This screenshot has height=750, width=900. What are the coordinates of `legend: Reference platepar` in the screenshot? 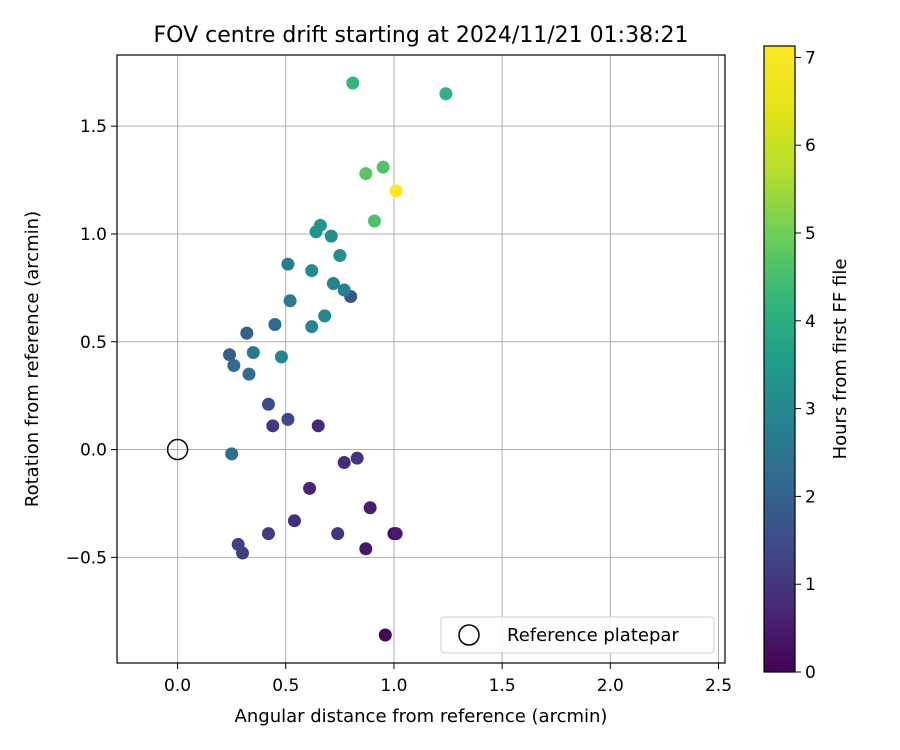 It's located at (577, 635).